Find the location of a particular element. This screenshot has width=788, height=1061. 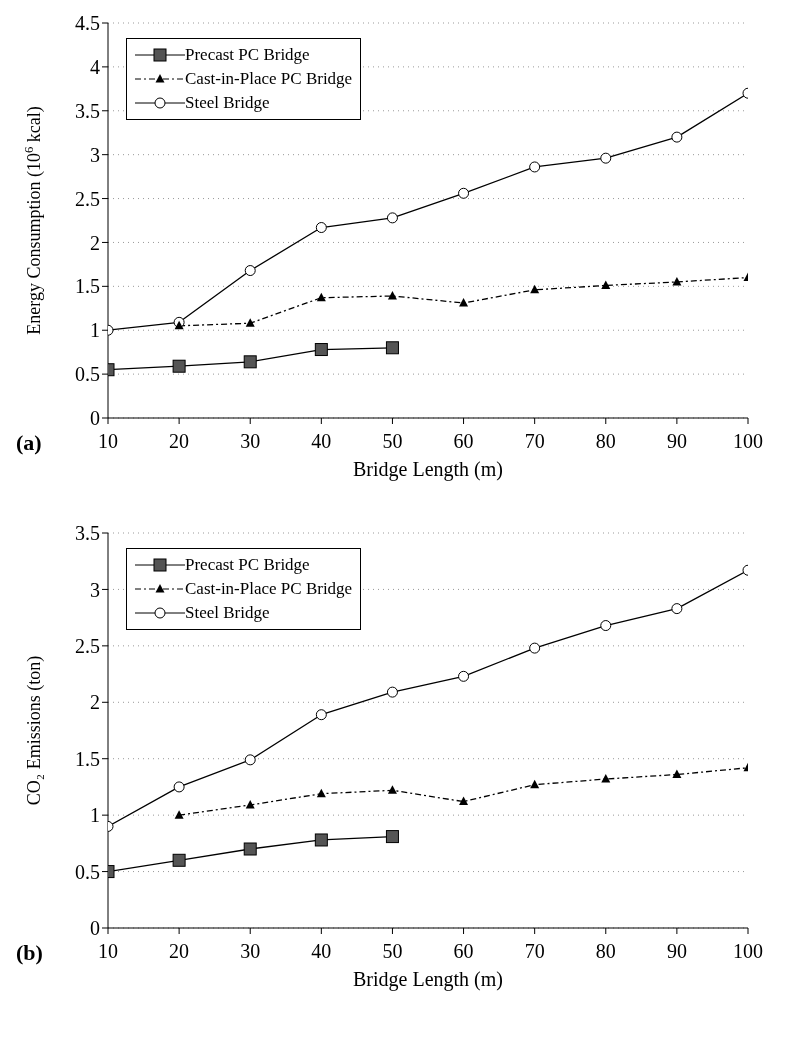

y-tick-label: 4 is located at coordinates (95, 66).